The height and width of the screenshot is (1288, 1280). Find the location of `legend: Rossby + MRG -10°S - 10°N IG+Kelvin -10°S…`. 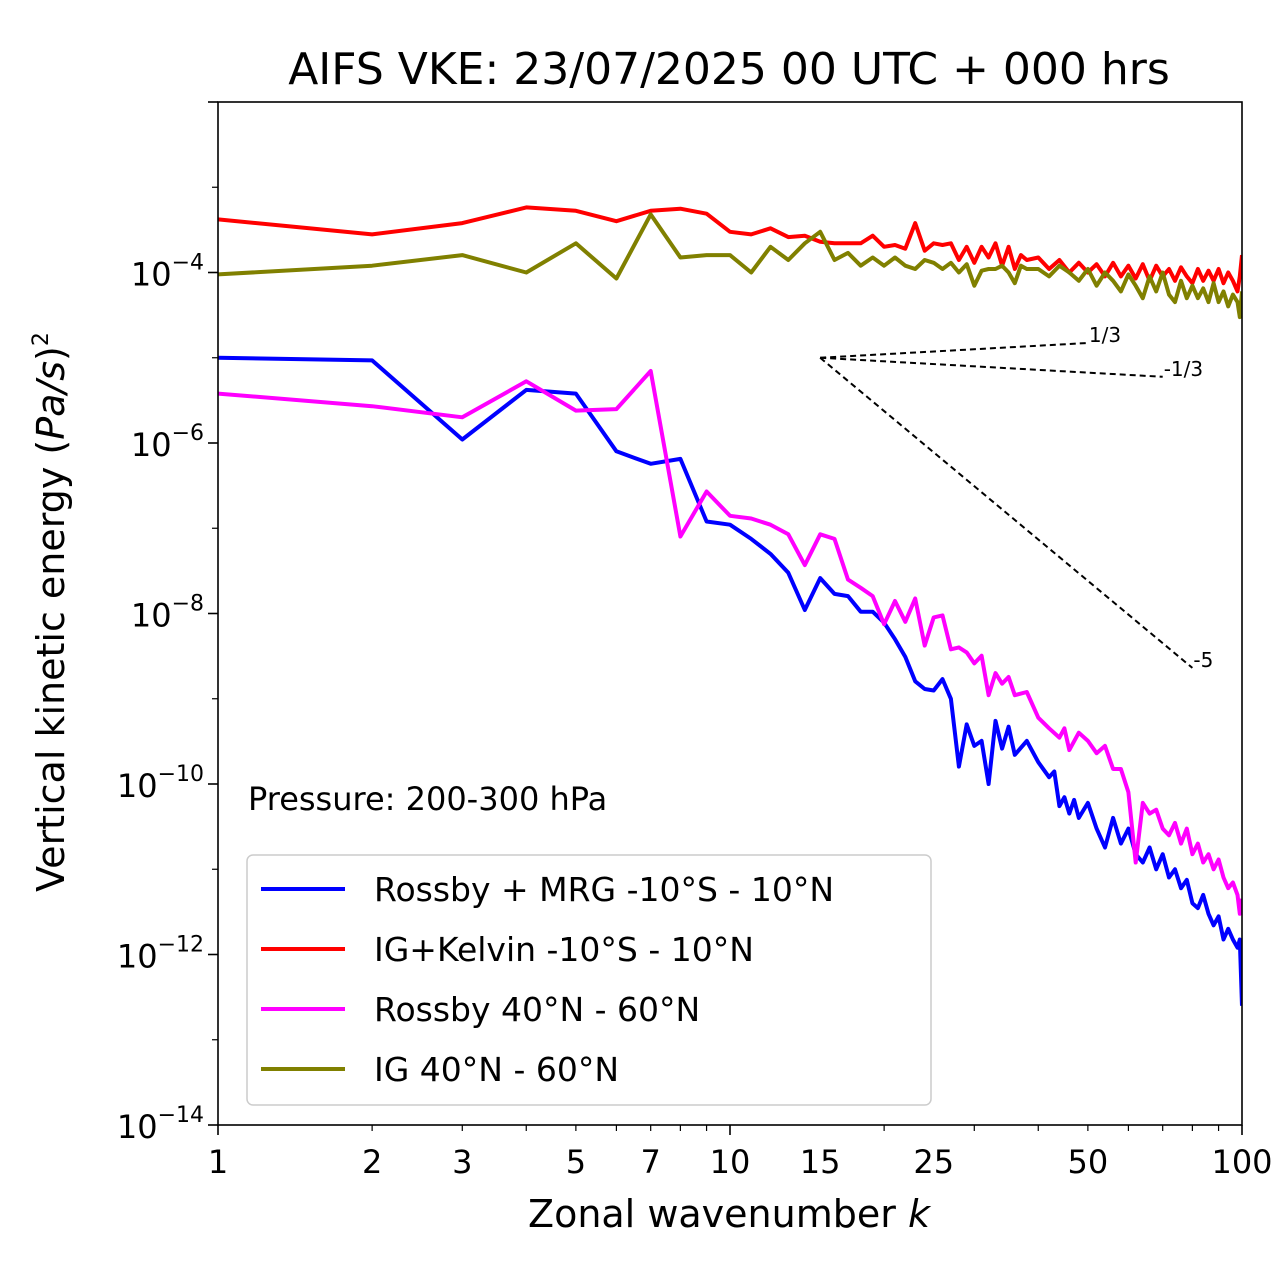

legend: Rossby + MRG -10°S - 10°N IG+Kelvin -10°S… is located at coordinates (589, 980).